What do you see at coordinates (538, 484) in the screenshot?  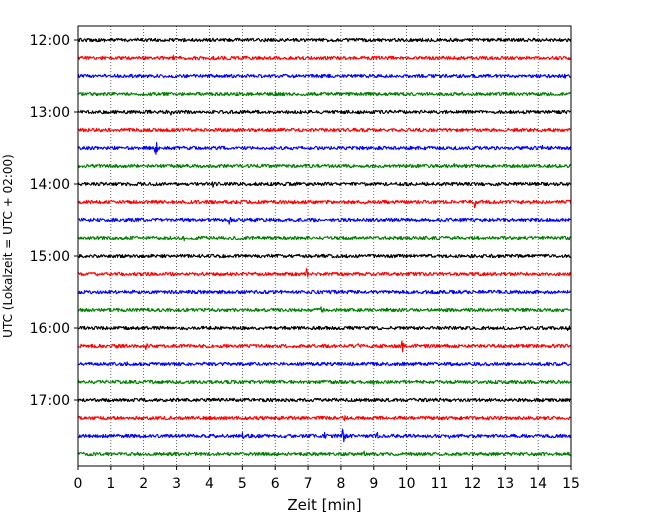 I see `x-tick-label: 14` at bounding box center [538, 484].